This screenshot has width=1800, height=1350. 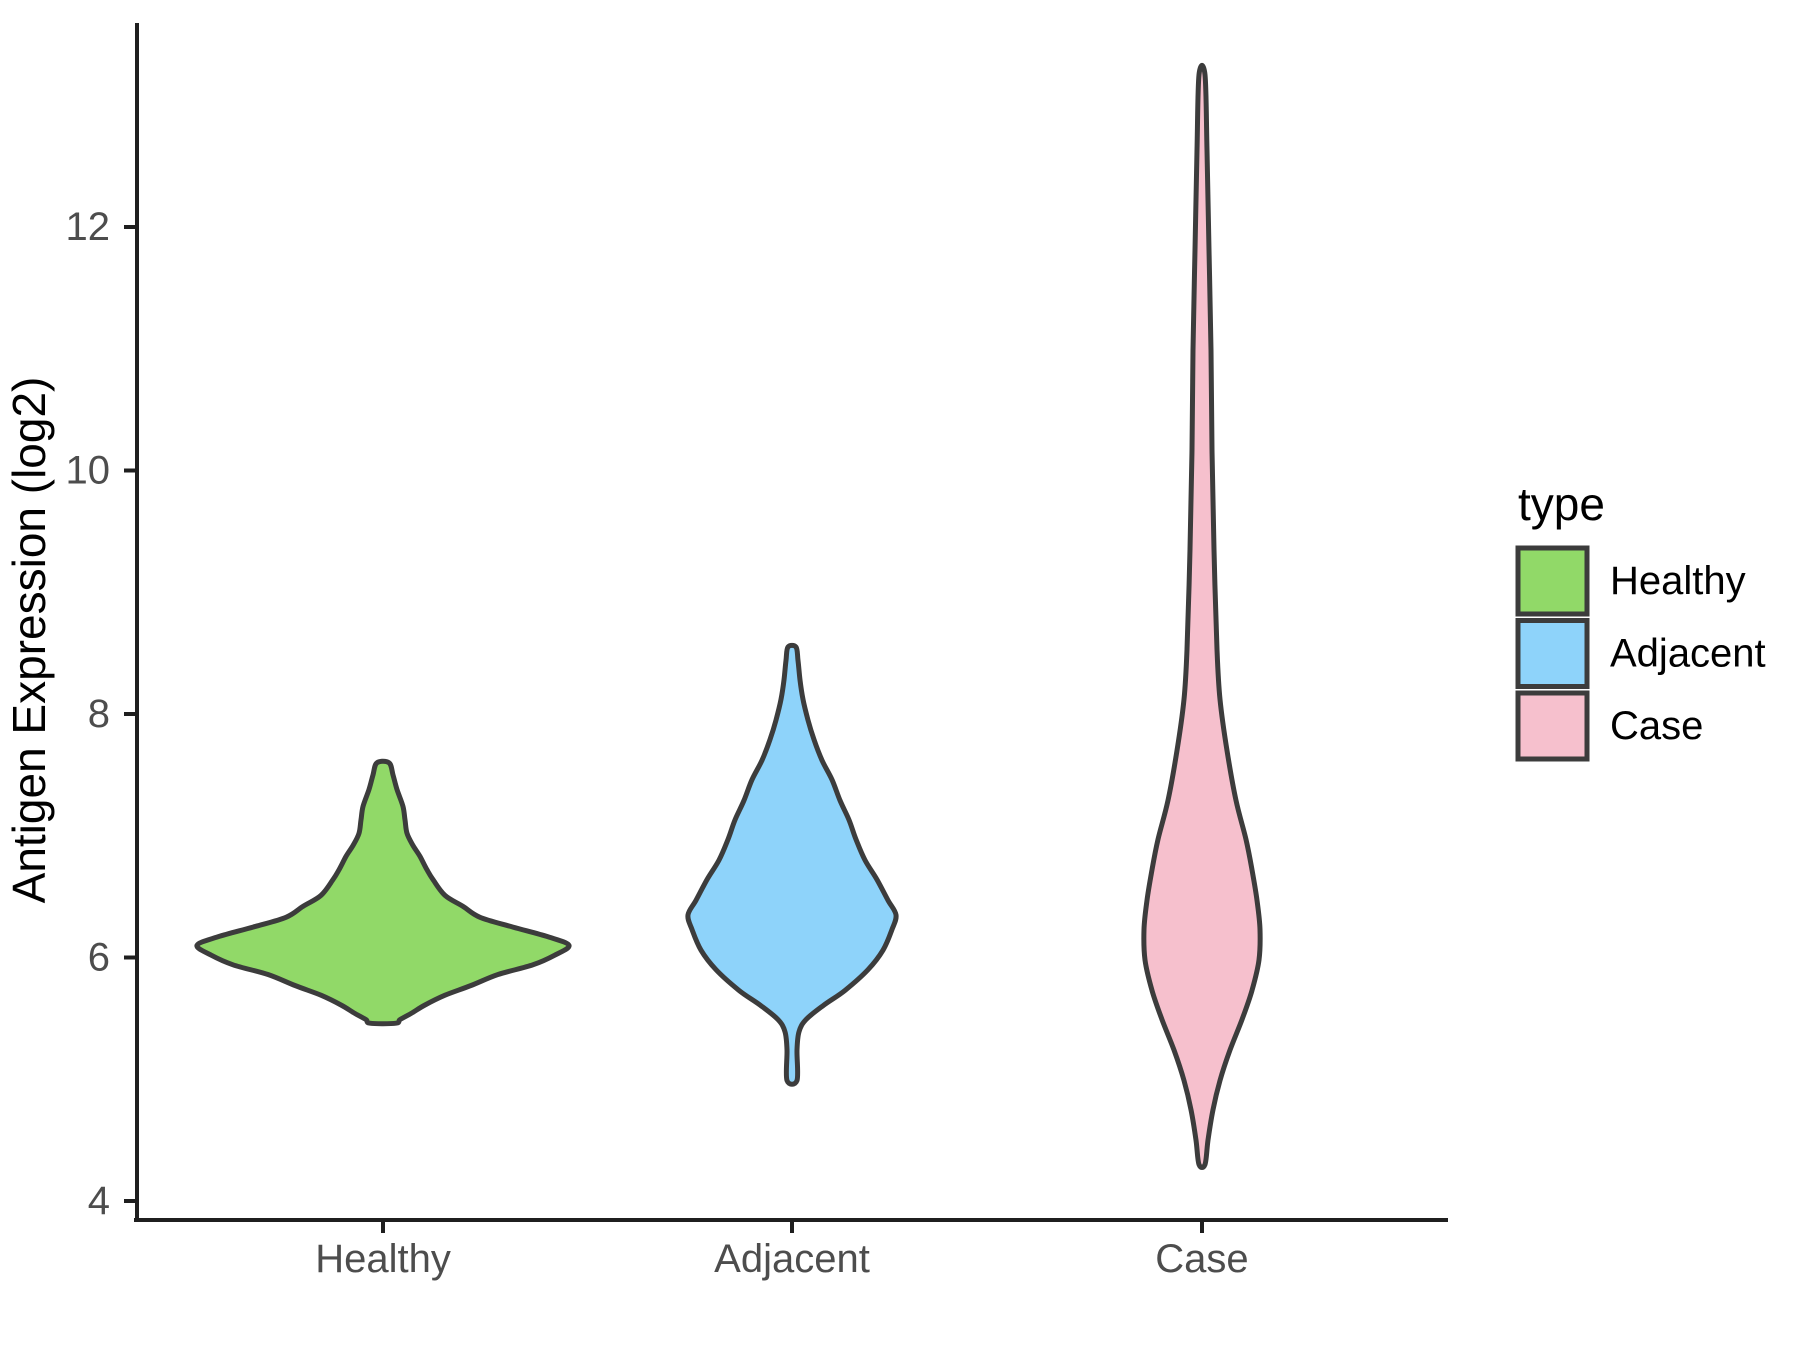 What do you see at coordinates (88, 471) in the screenshot?
I see `y-tick-label: 10` at bounding box center [88, 471].